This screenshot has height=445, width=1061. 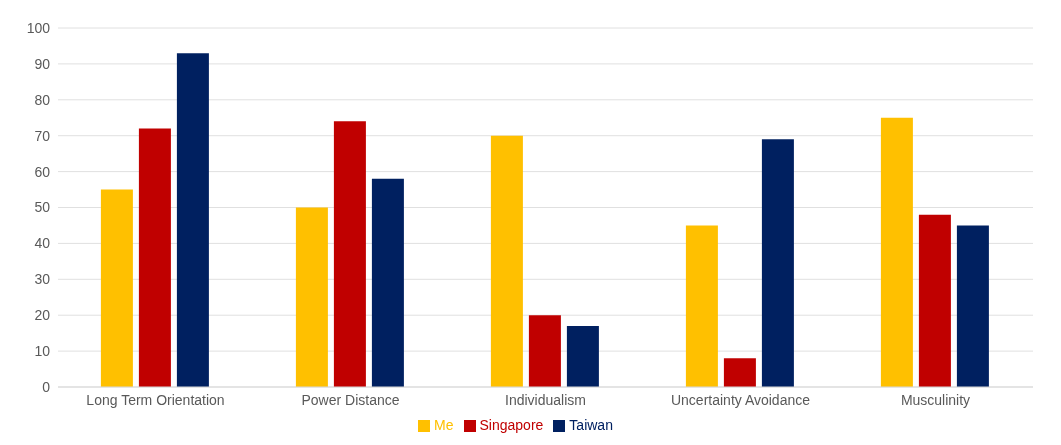 What do you see at coordinates (46, 386) in the screenshot?
I see `y-tick-label: 0` at bounding box center [46, 386].